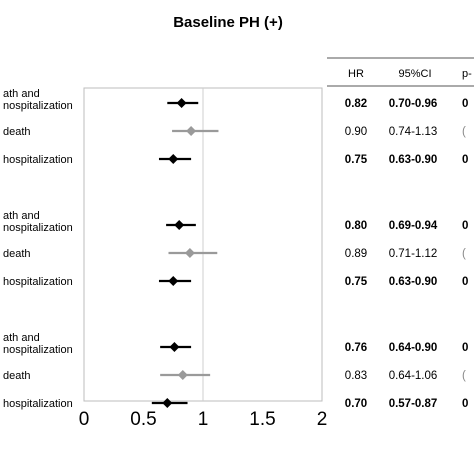 The height and width of the screenshot is (474, 474). What do you see at coordinates (356, 104) in the screenshot?
I see `hr-value-cell: 0.82` at bounding box center [356, 104].